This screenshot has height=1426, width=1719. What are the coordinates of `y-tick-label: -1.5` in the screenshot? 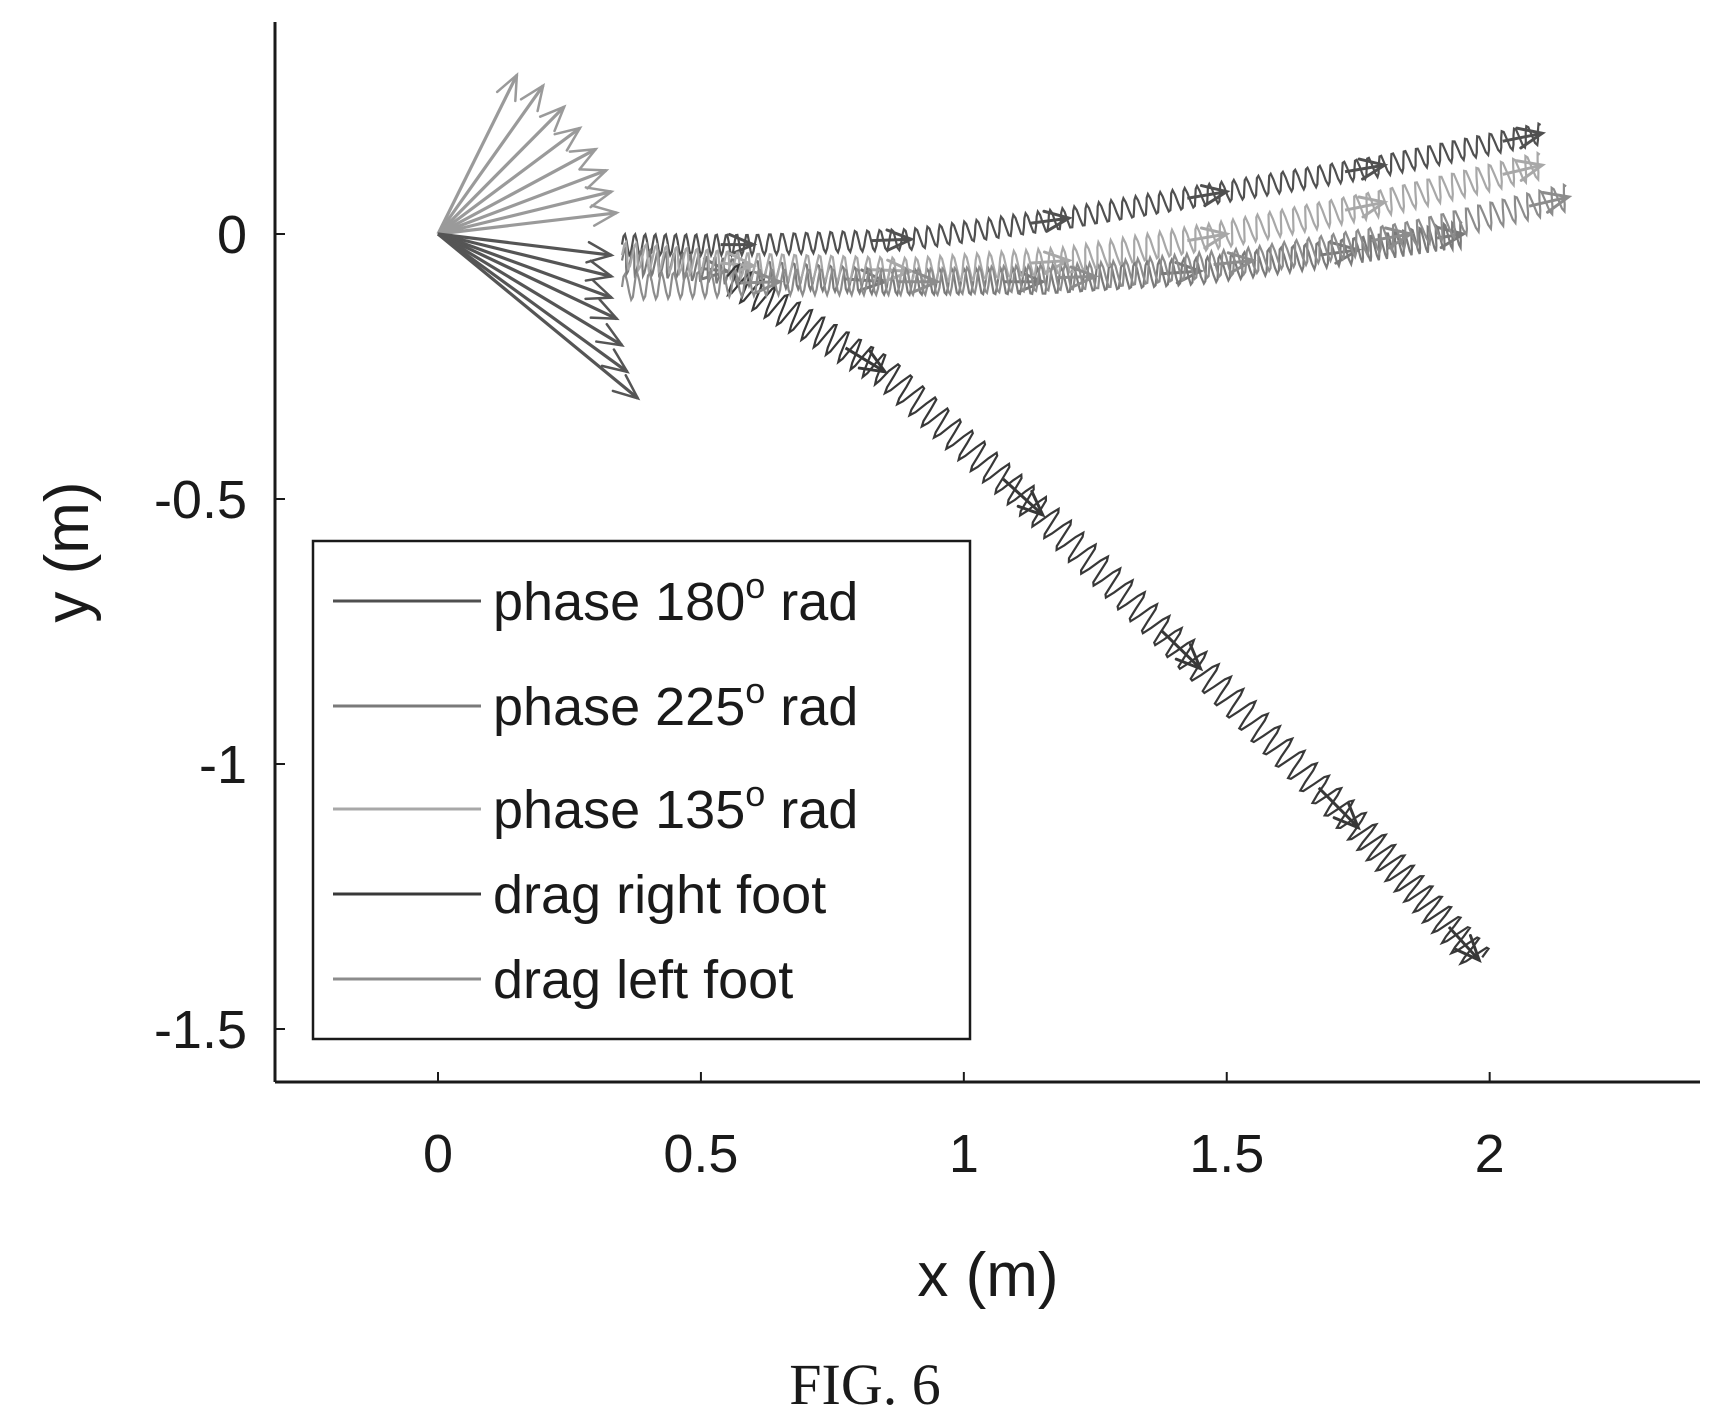 It's located at (200, 1030).